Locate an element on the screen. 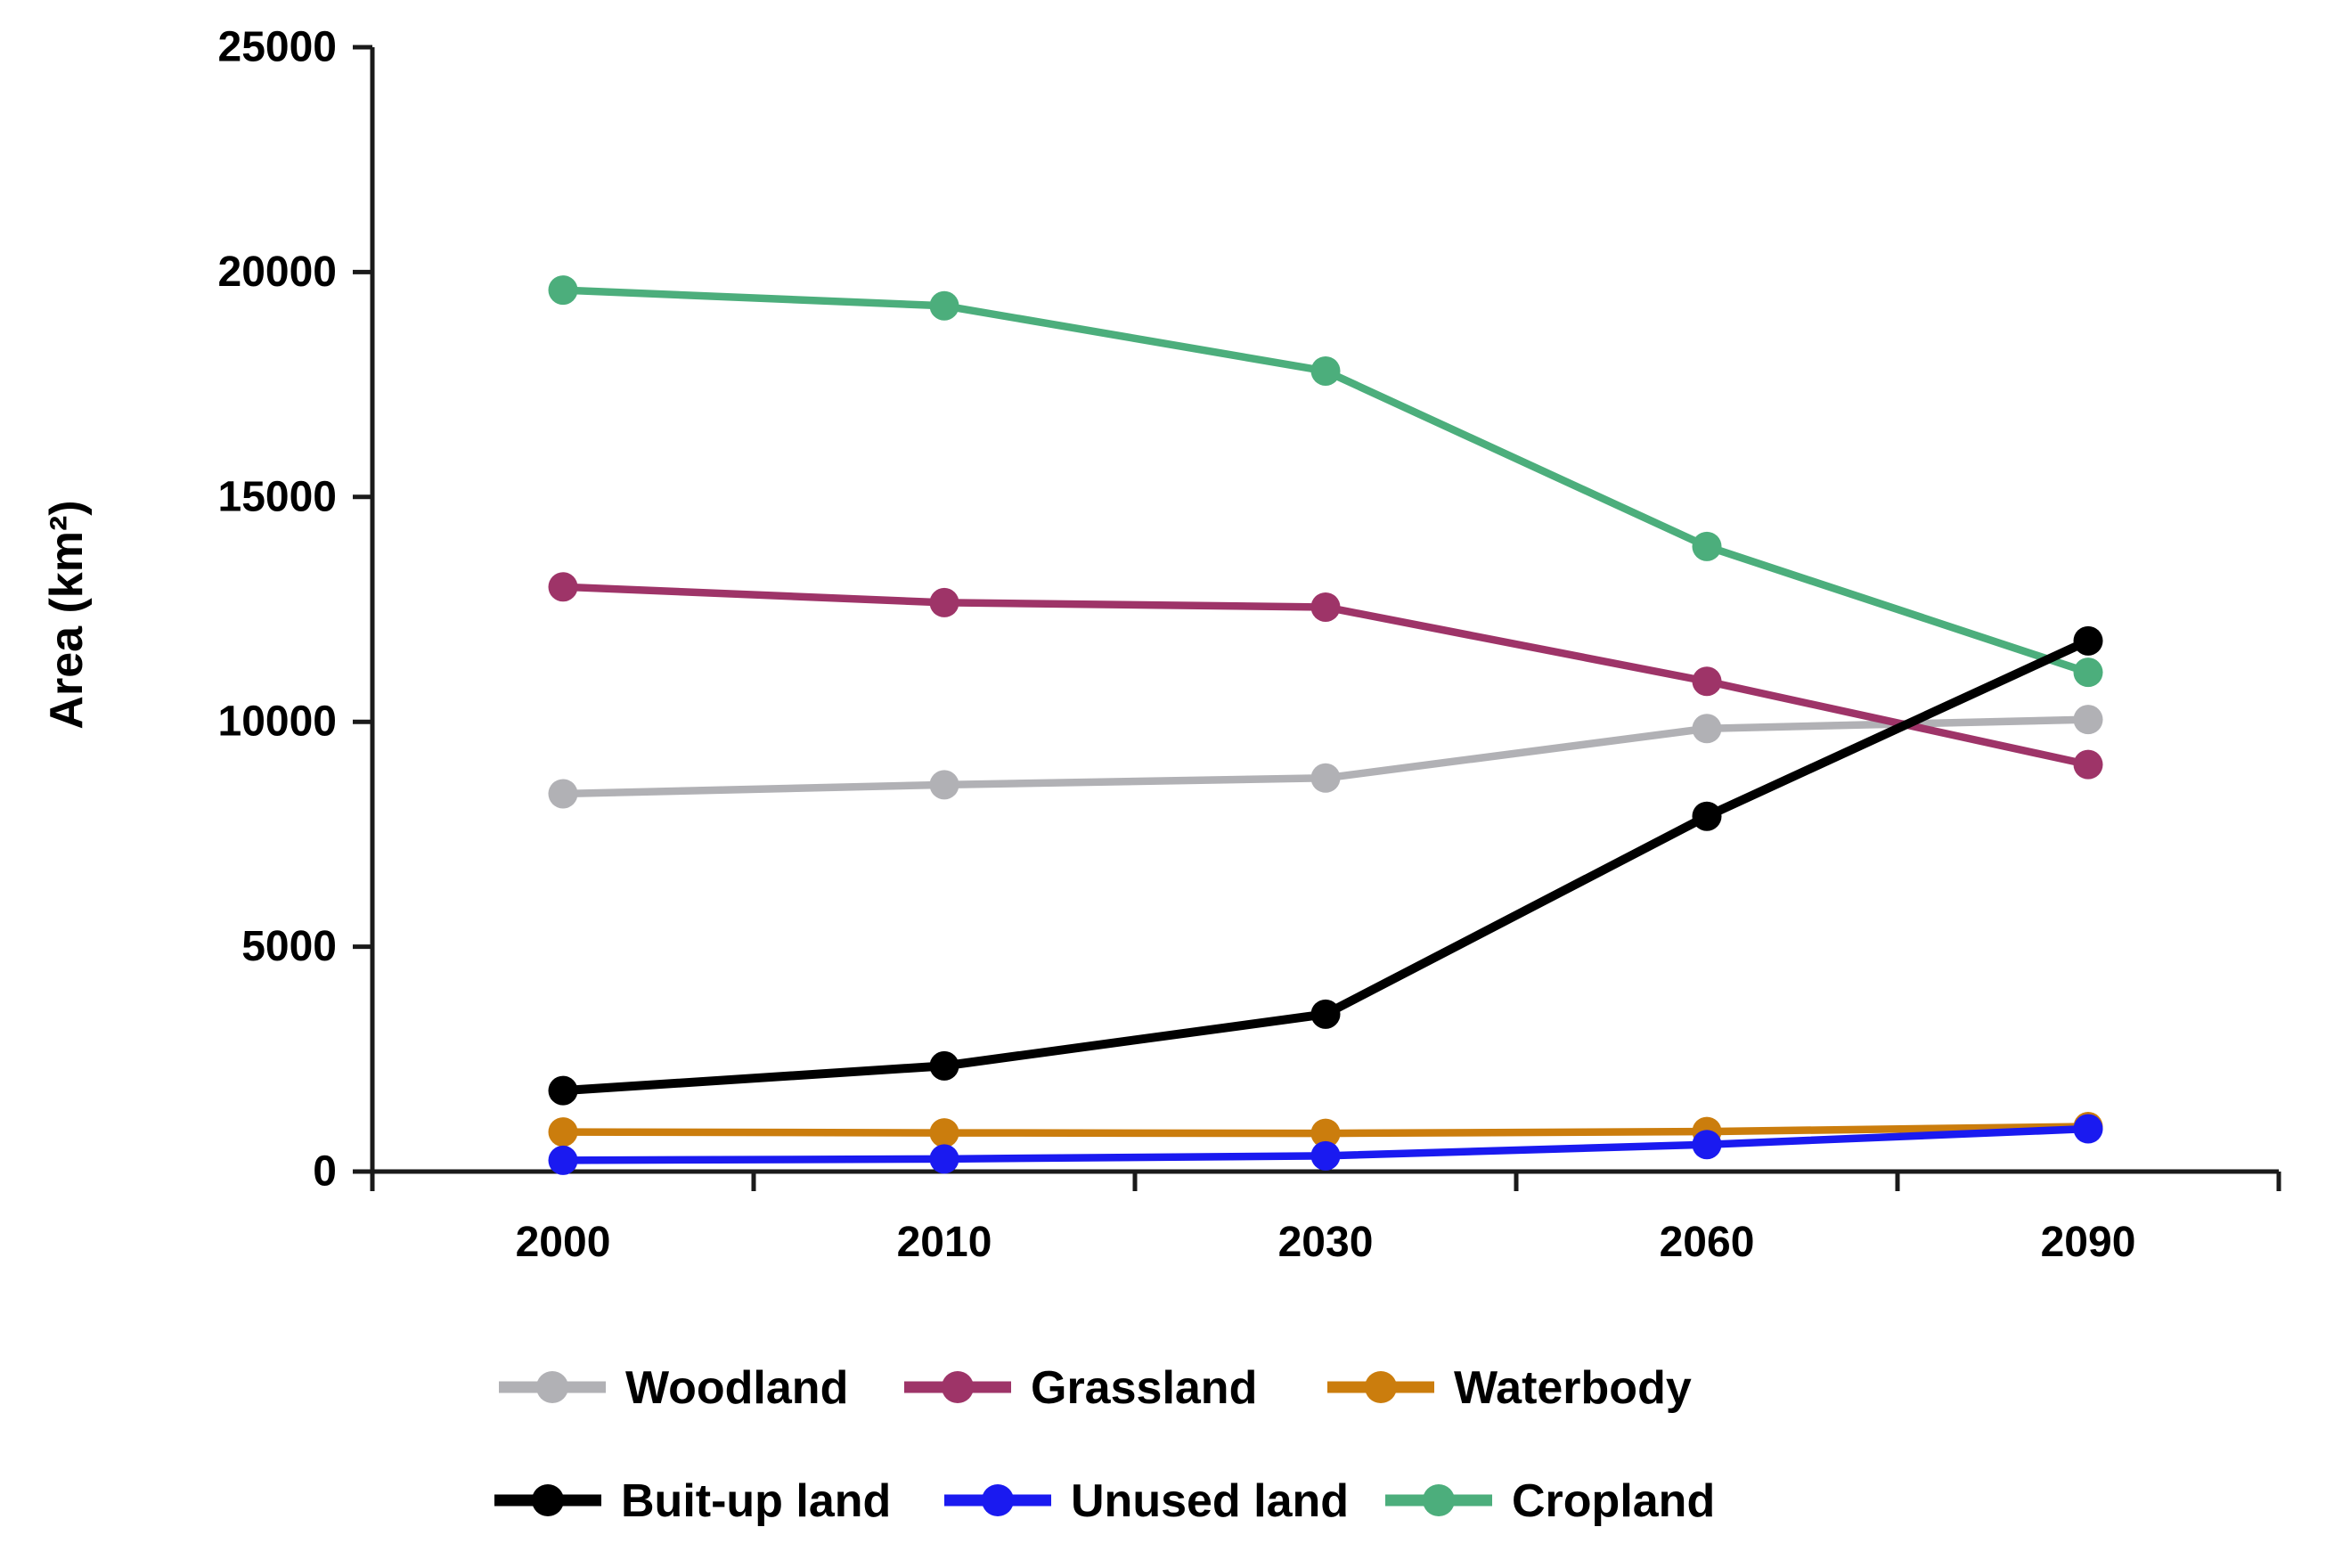 Image resolution: width=2326 pixels, height=1568 pixels. legend-marker-dot-unused-land is located at coordinates (998, 1500).